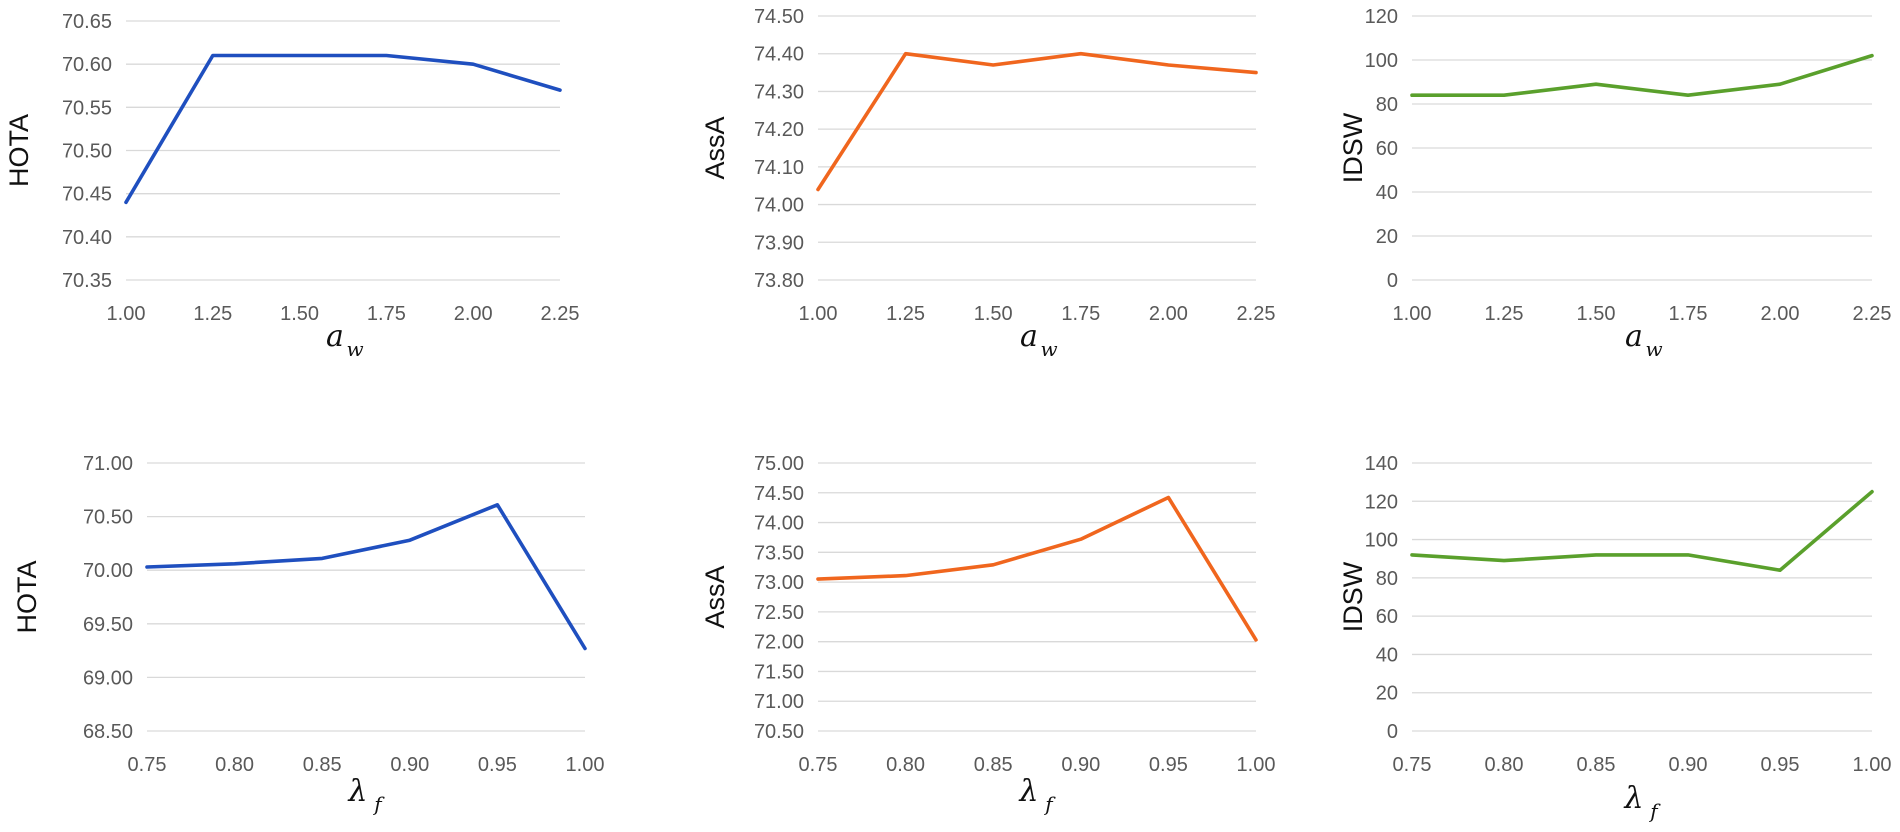 The height and width of the screenshot is (832, 1900). What do you see at coordinates (779, 583) in the screenshot?
I see `y-tick-label: 73.00` at bounding box center [779, 583].